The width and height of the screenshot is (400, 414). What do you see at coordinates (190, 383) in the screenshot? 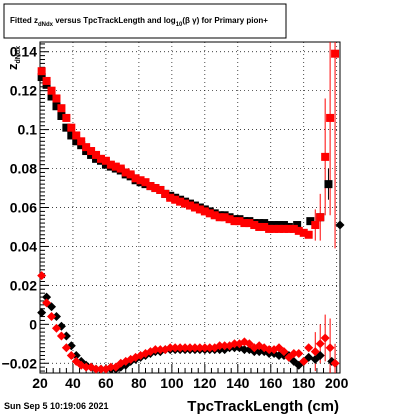
I see `x-axis-tick-labels: 20 40 60 80 100 120 140 160 180 200` at bounding box center [190, 383].